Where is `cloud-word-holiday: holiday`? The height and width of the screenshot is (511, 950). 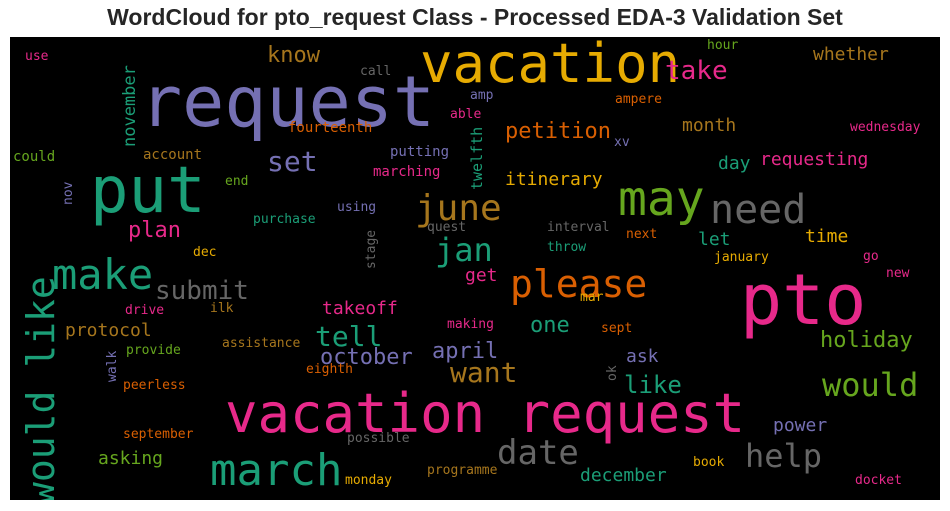 cloud-word-holiday: holiday is located at coordinates (866, 340).